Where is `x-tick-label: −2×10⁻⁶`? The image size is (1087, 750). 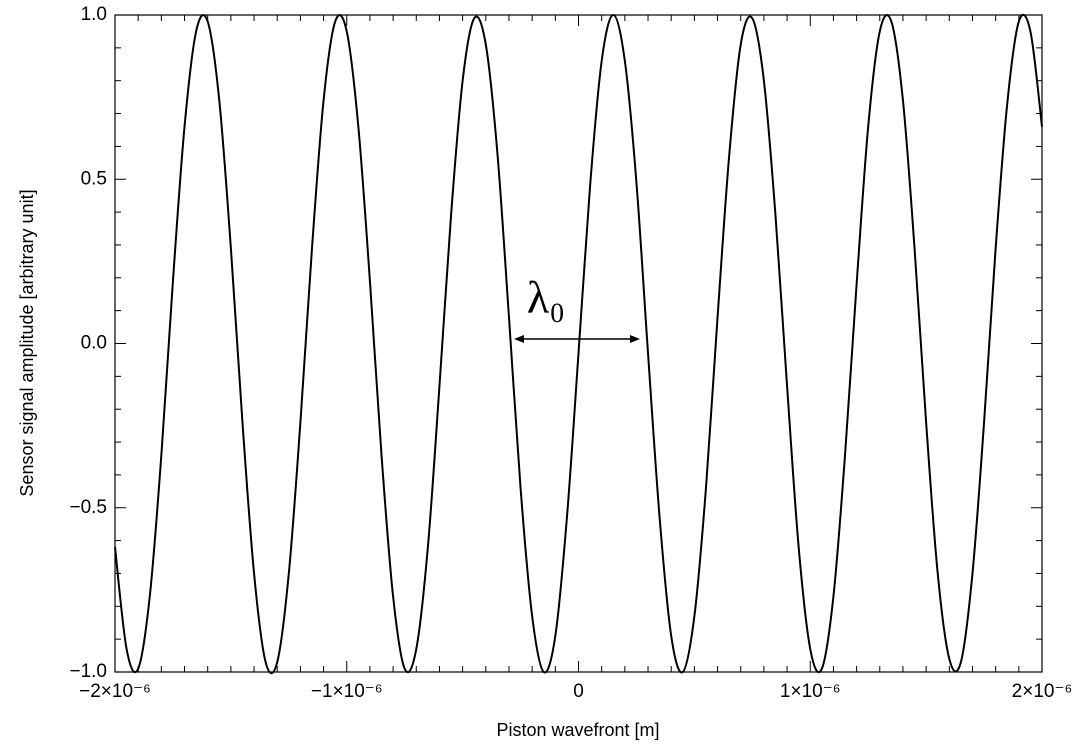 x-tick-label: −2×10⁻⁶ is located at coordinates (115, 691).